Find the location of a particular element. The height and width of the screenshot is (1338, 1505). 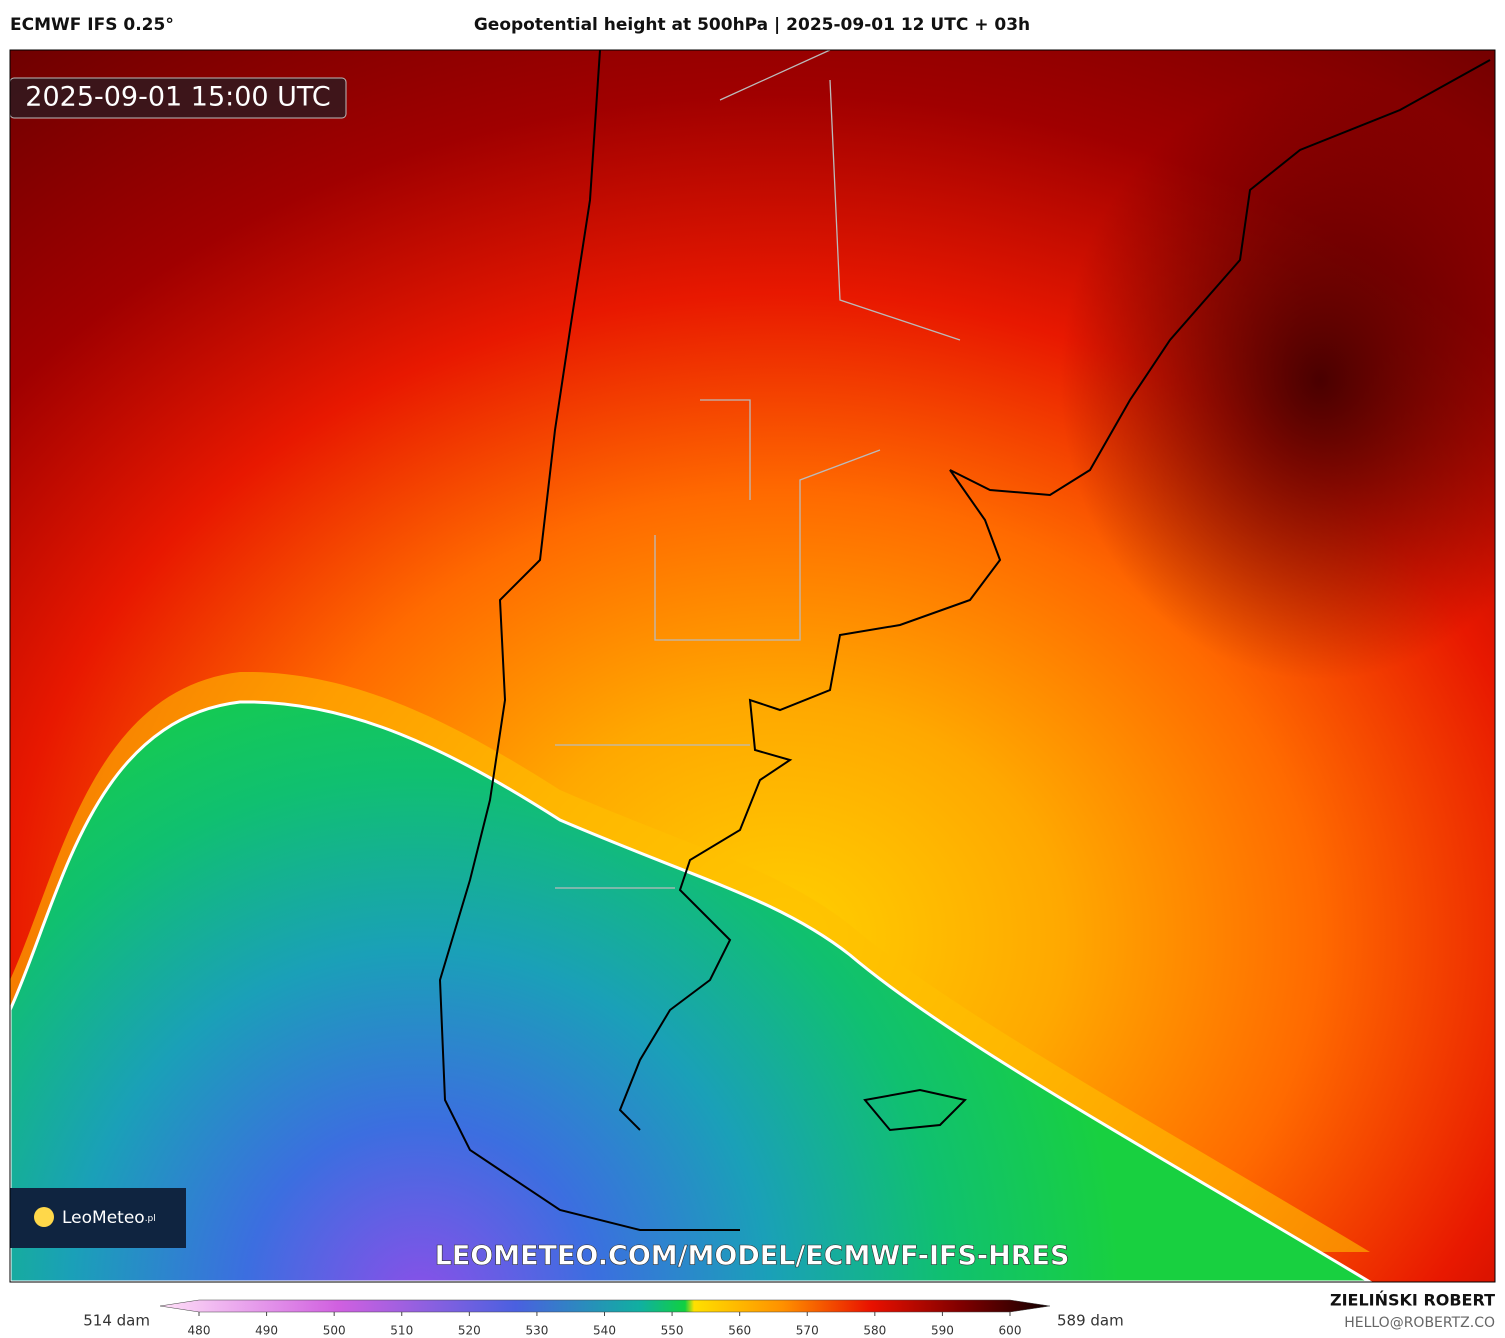

model-name: ECMWF IFS 0.25° is located at coordinates (92, 25).